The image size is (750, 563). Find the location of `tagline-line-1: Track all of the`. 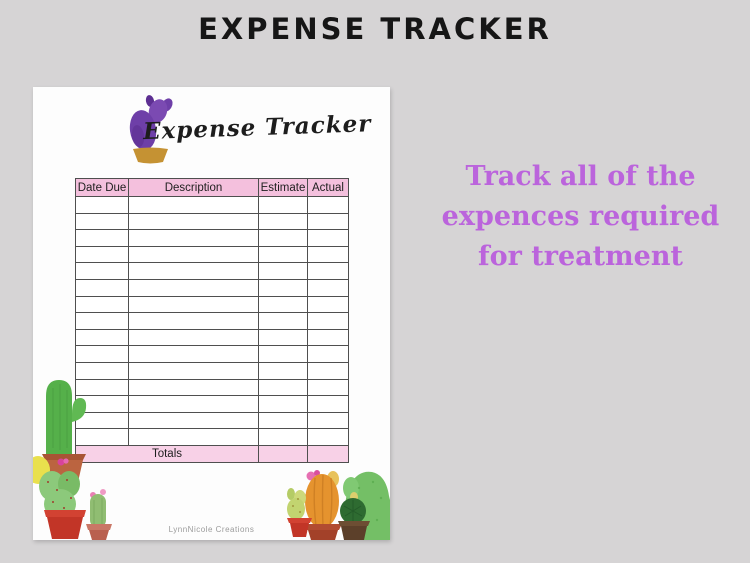

tagline-line-1: Track all of the is located at coordinates (580, 176).